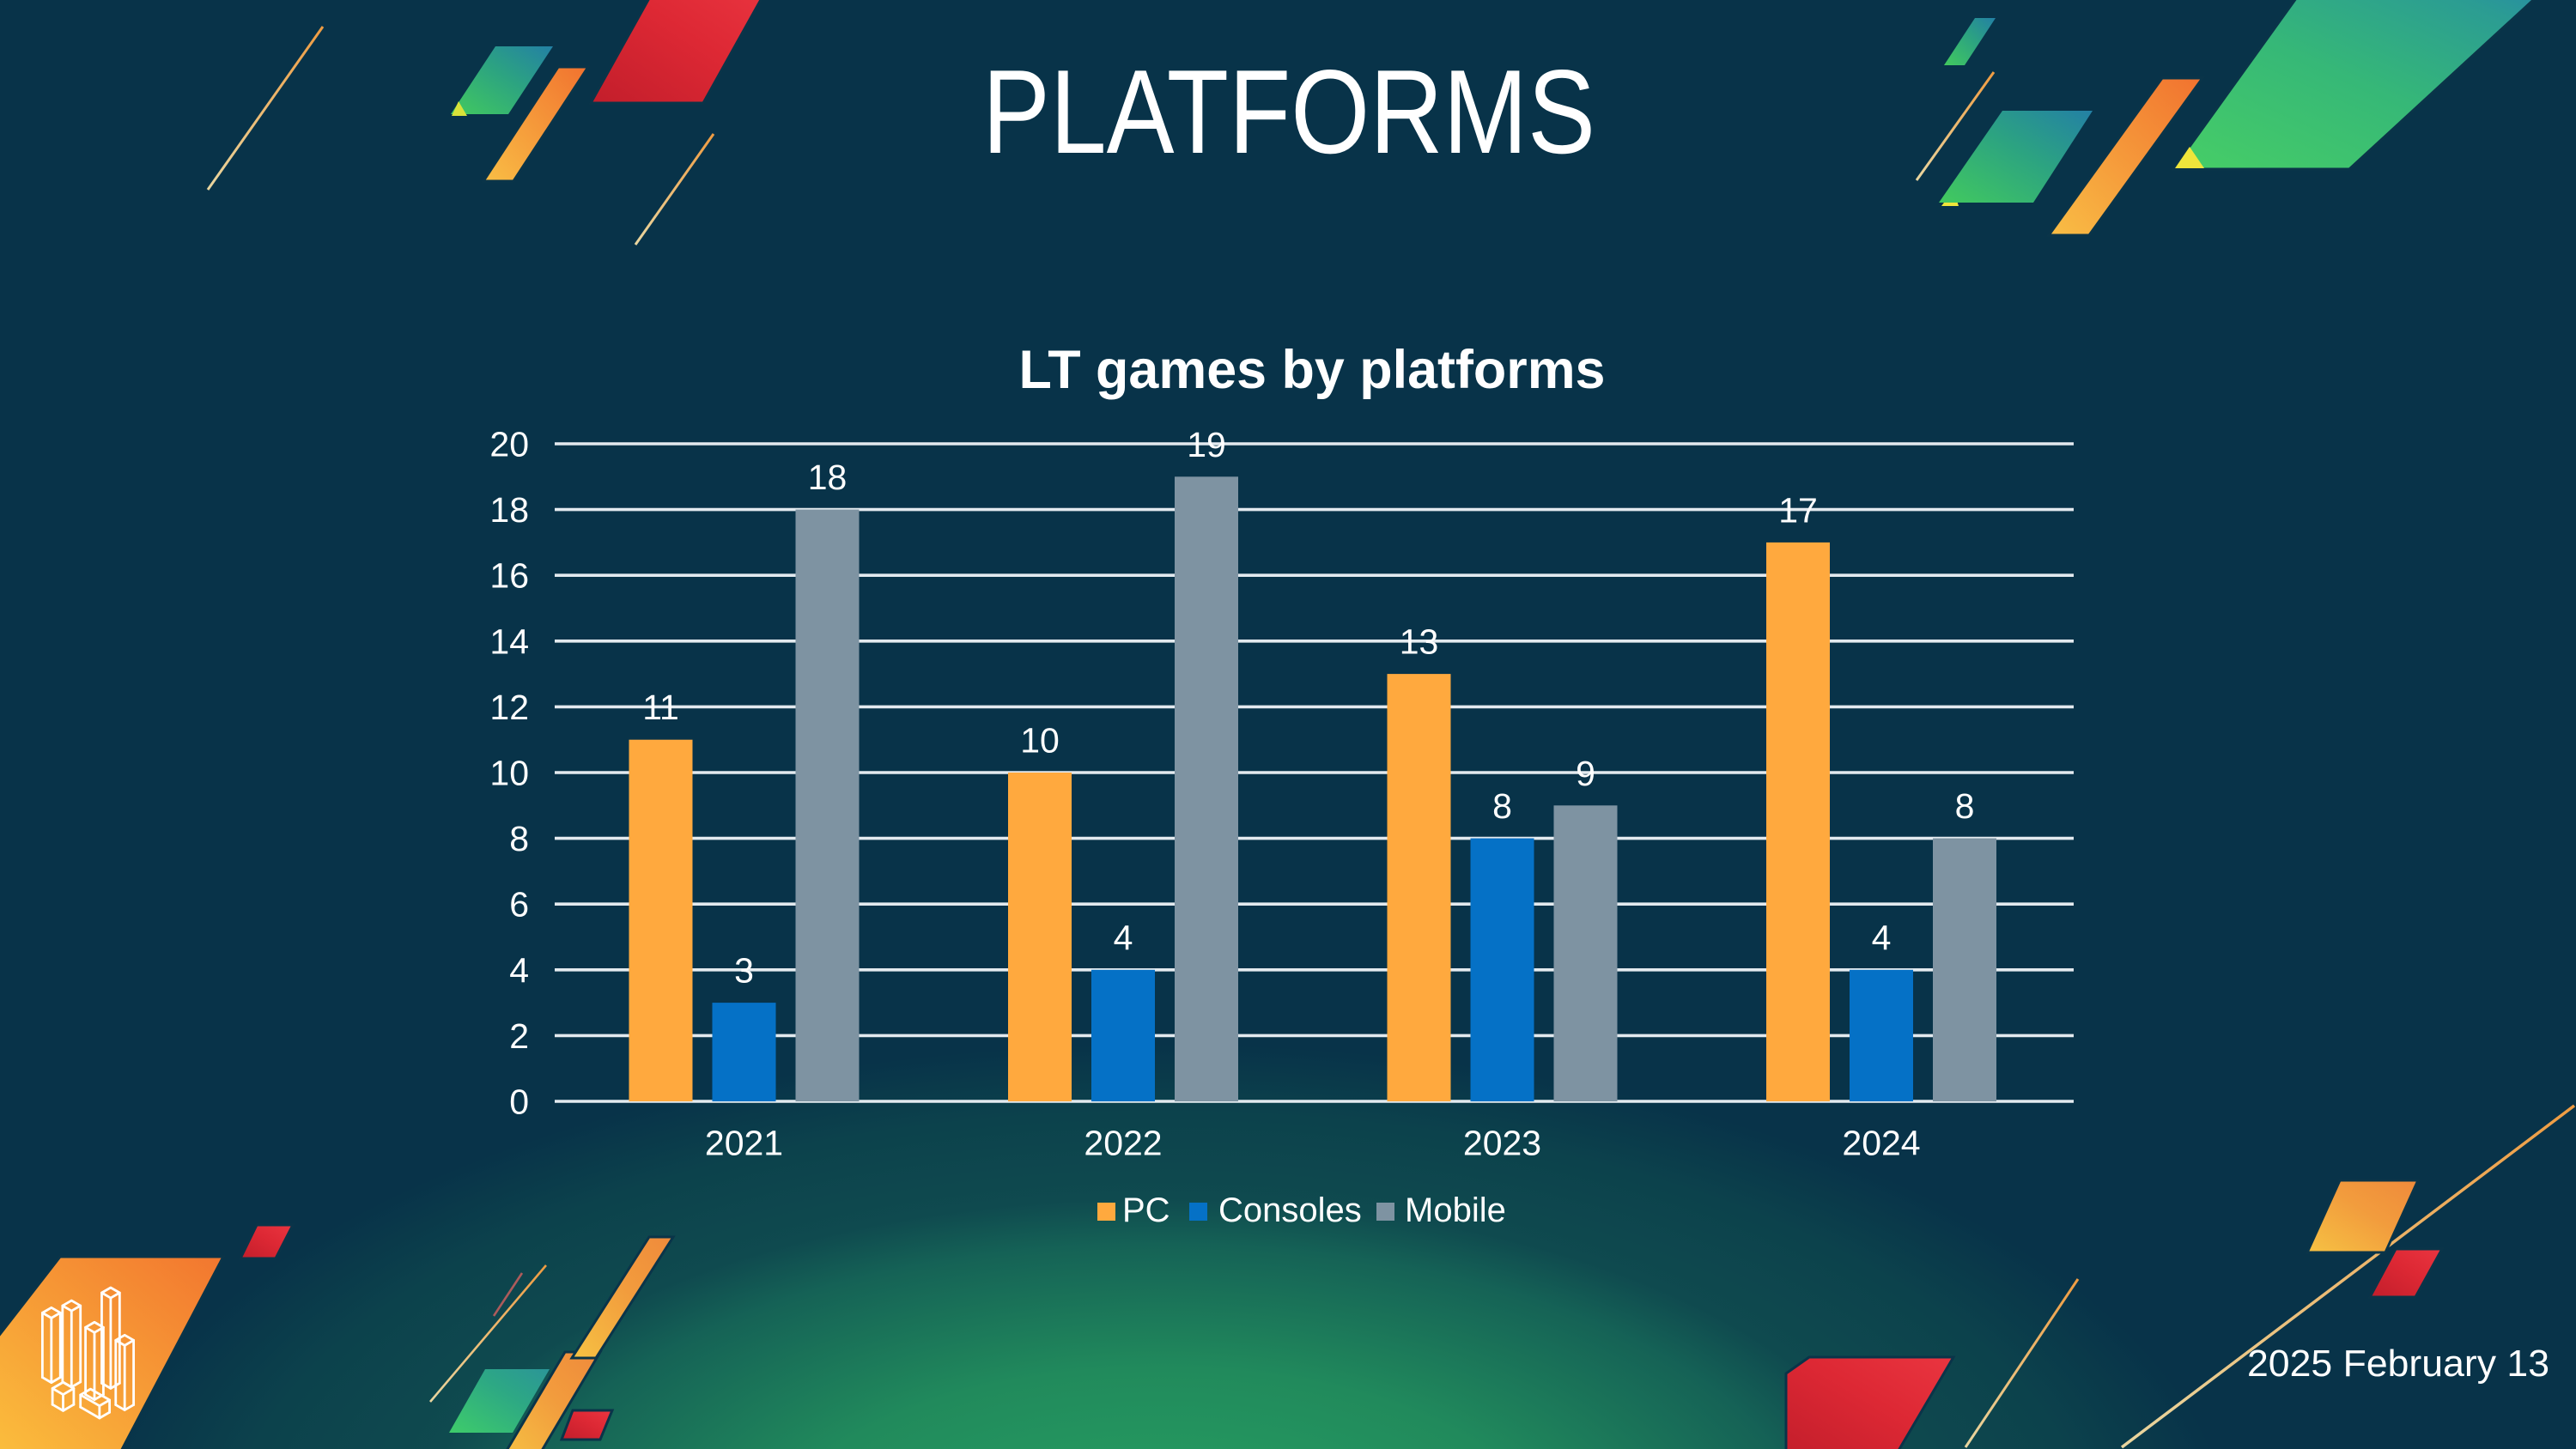 The width and height of the screenshot is (2576, 1449). Describe the element at coordinates (1290, 1210) in the screenshot. I see `svg-text: Consoles` at that location.